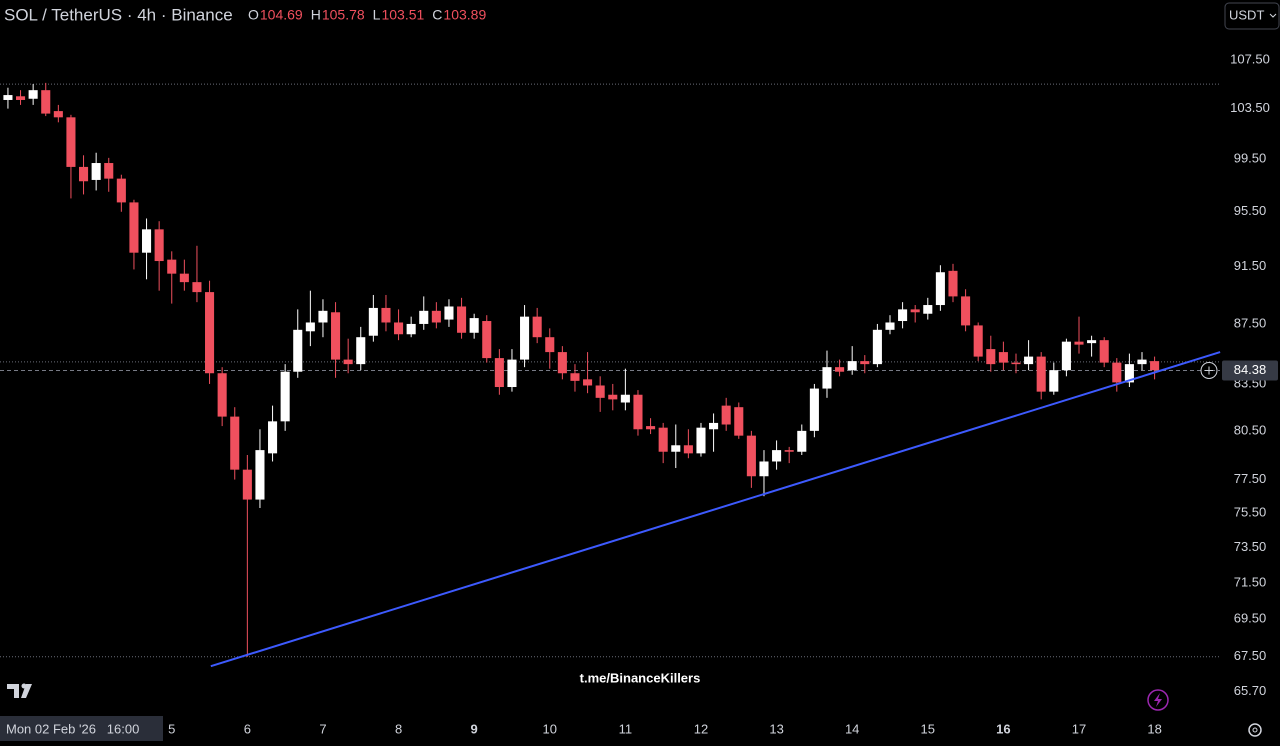 Image resolution: width=1280 pixels, height=746 pixels. I want to click on x-tick-label: 15, so click(928, 728).